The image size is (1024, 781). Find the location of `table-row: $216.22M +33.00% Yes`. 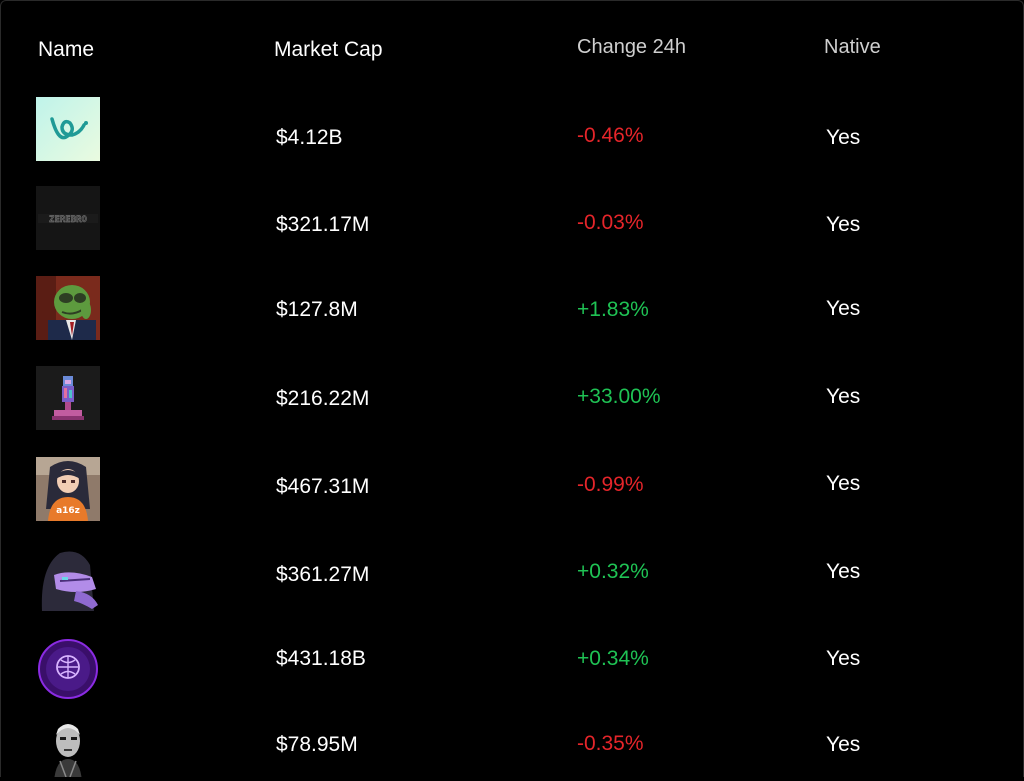

table-row: $216.22M +33.00% Yes is located at coordinates (511, 398).